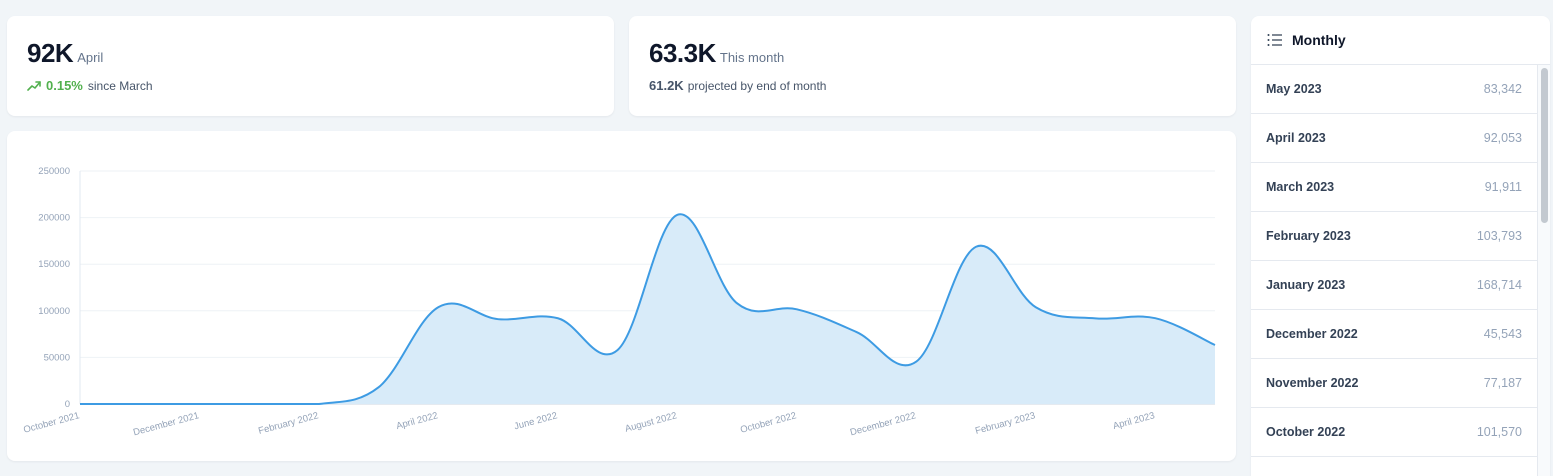  Describe the element at coordinates (768, 423) in the screenshot. I see `x-tick-label: October 2022` at that location.